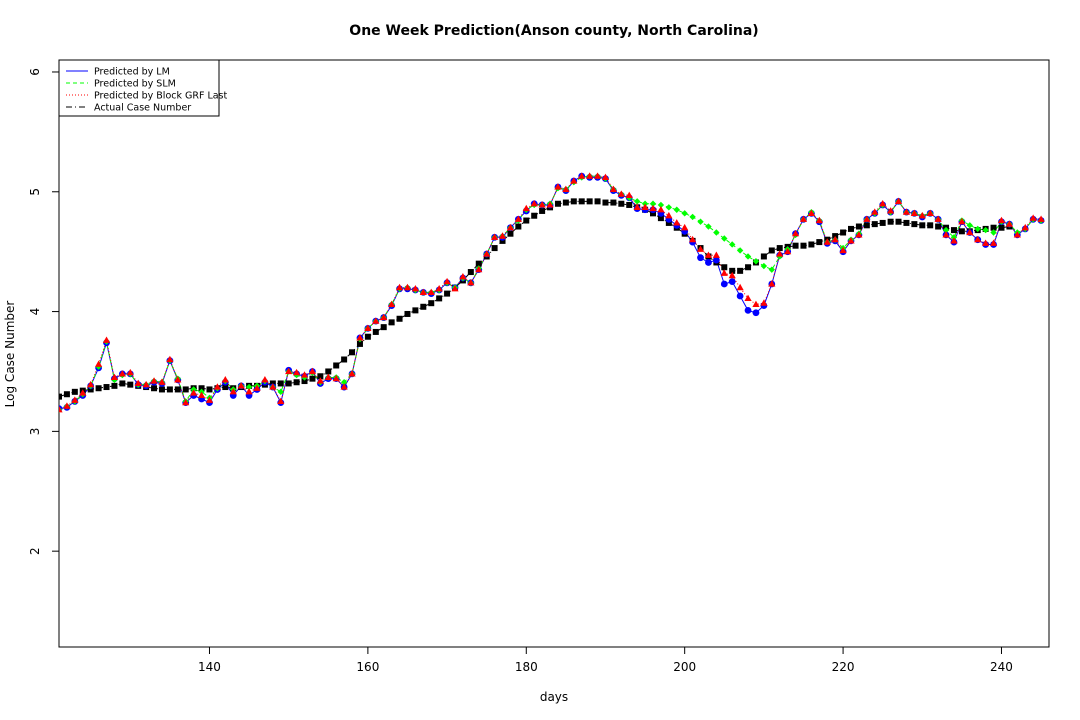 The width and height of the screenshot is (1080, 720). I want to click on y-tick-label: 6, so click(35, 72).